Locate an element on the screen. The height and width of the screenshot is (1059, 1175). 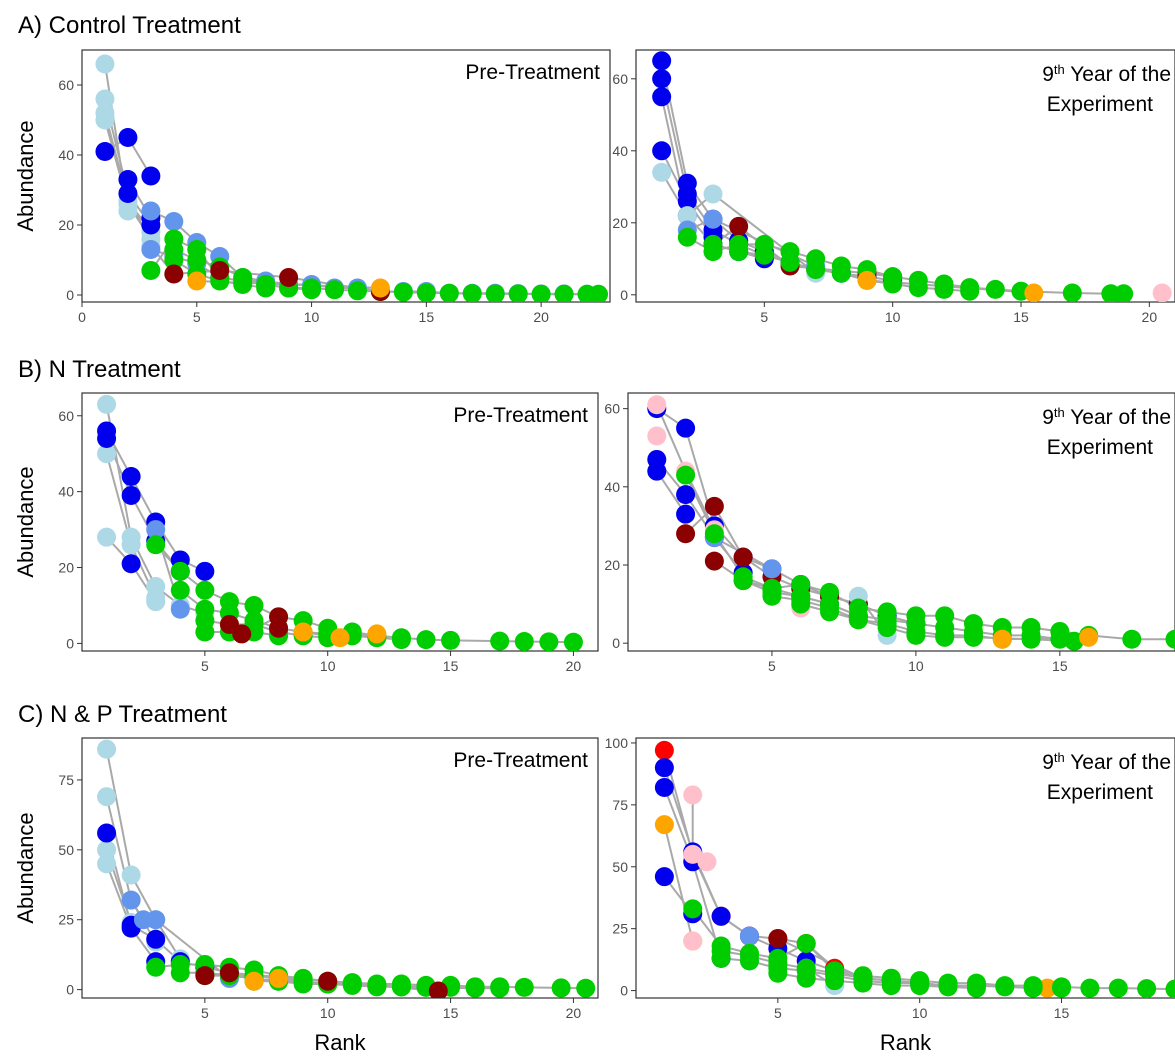
plot-area is located at coordinates (340, 522).